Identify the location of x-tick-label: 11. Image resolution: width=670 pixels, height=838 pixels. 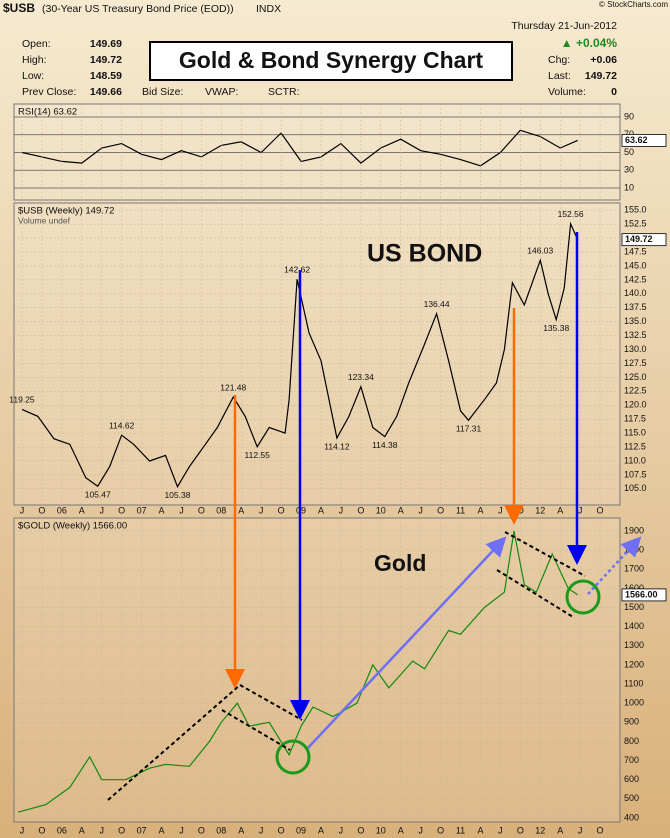
(460, 510).